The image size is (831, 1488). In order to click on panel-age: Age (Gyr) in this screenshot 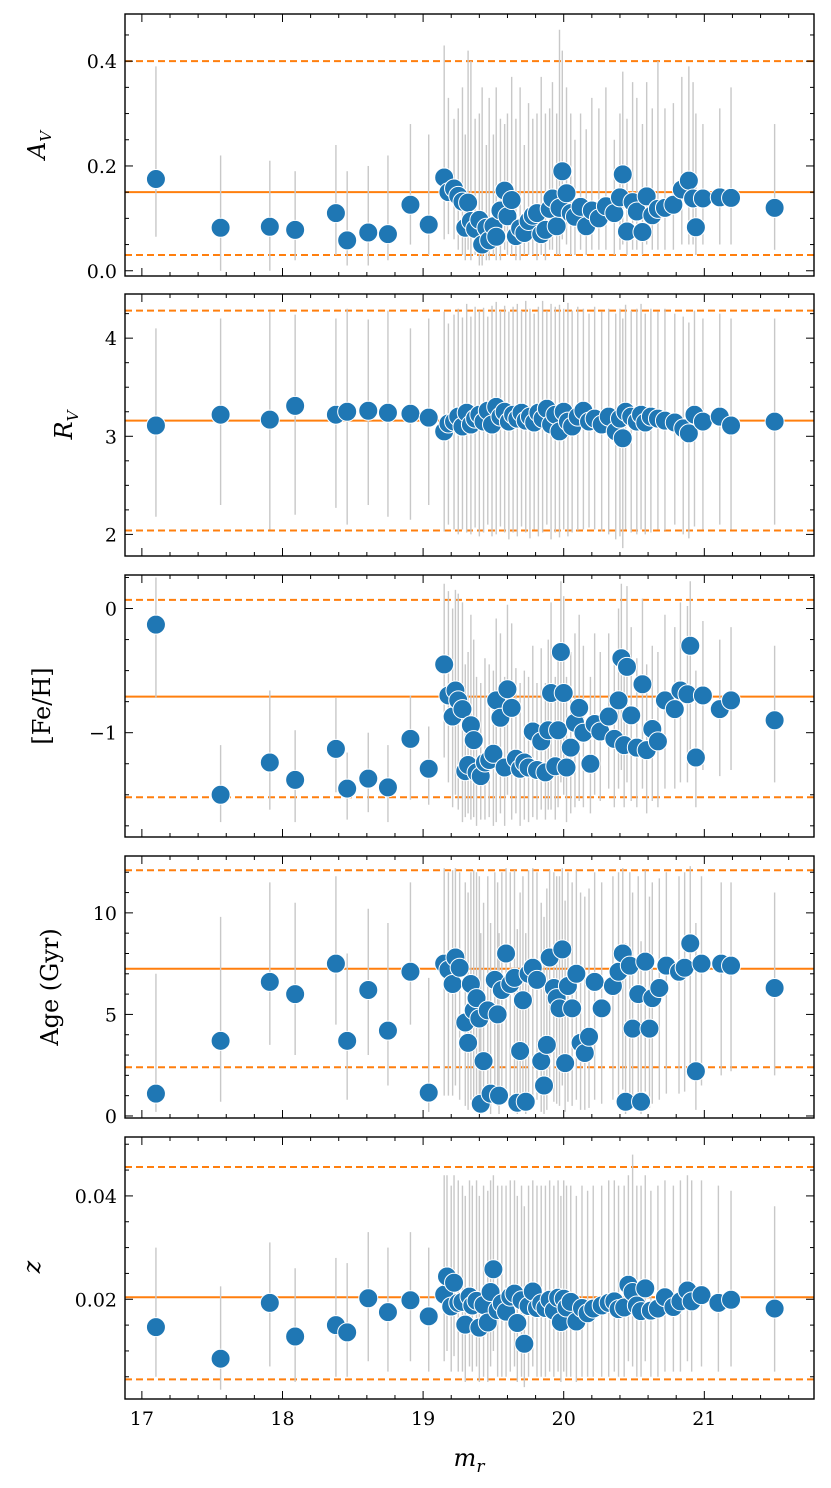, I will do `click(50, 987)`.